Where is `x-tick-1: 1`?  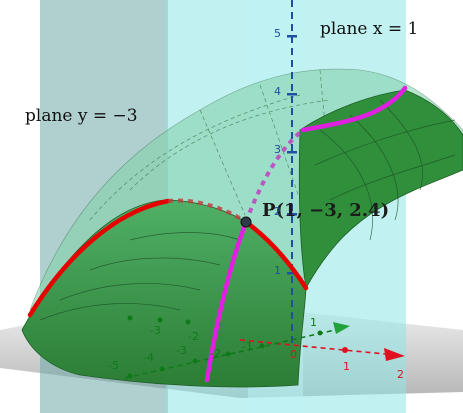
x-tick-1: 1 is located at coordinates (346, 366).